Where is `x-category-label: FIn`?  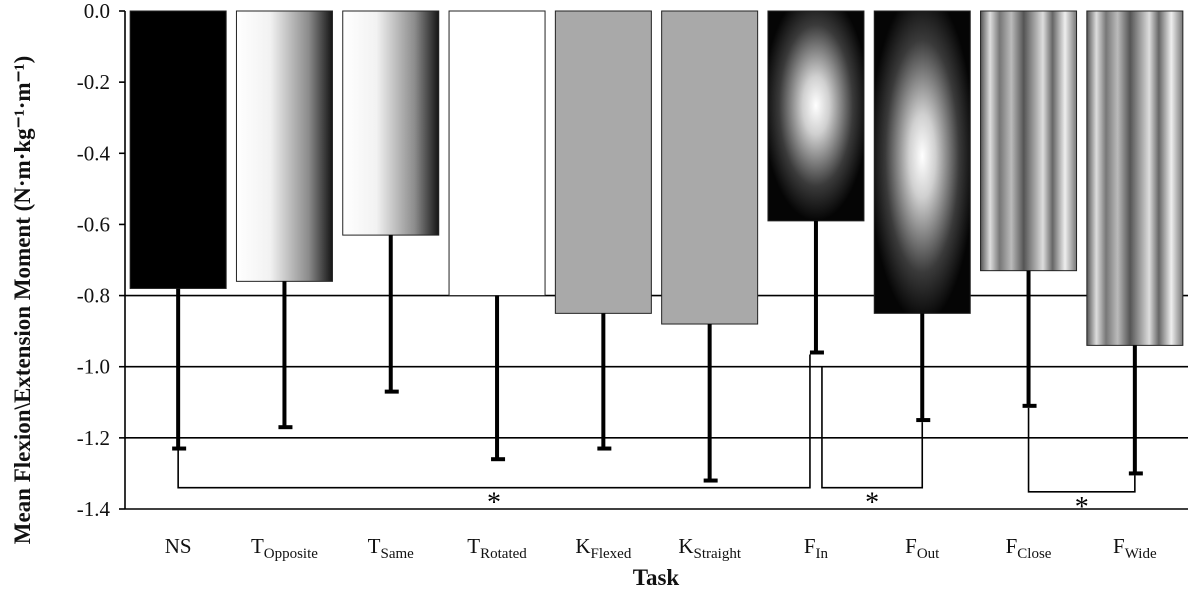 x-category-label: FIn is located at coordinates (816, 548).